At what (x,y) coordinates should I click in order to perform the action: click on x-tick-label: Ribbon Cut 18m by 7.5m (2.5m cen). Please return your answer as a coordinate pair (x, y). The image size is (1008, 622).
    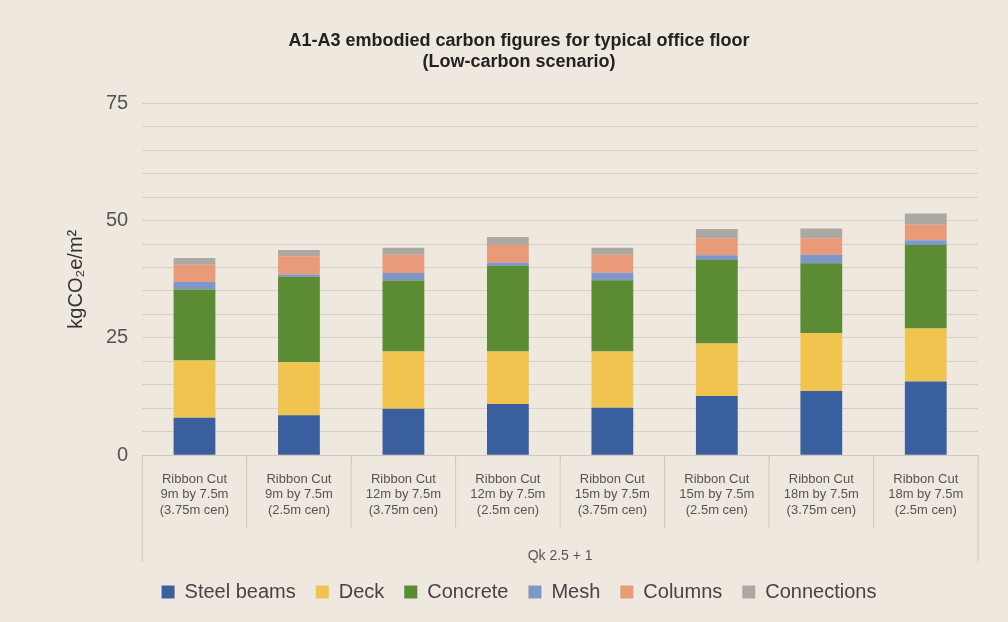
    Looking at the image, I should click on (926, 493).